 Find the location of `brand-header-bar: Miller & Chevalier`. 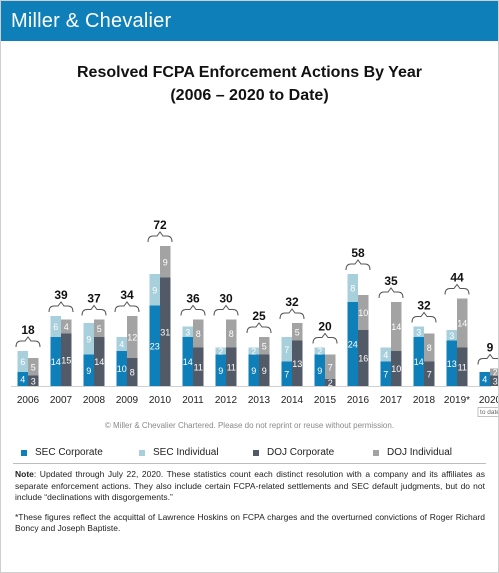

brand-header-bar: Miller & Chevalier is located at coordinates (249, 21).